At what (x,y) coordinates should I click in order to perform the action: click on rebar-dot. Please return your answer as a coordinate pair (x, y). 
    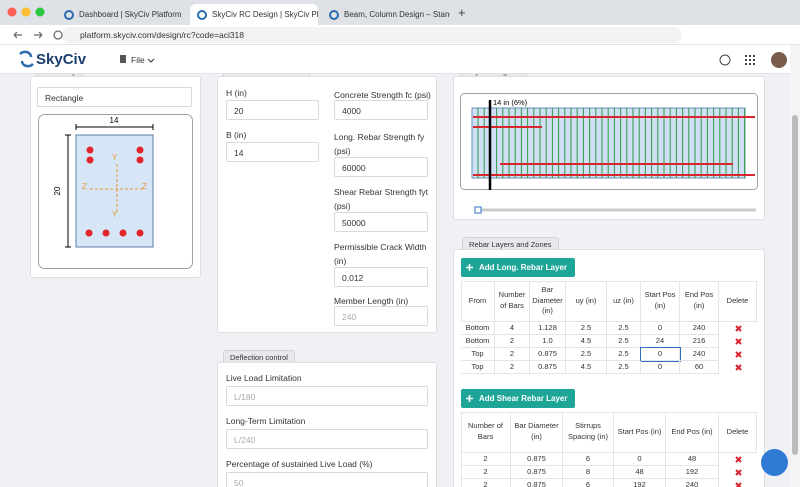
    Looking at the image, I should click on (123, 233).